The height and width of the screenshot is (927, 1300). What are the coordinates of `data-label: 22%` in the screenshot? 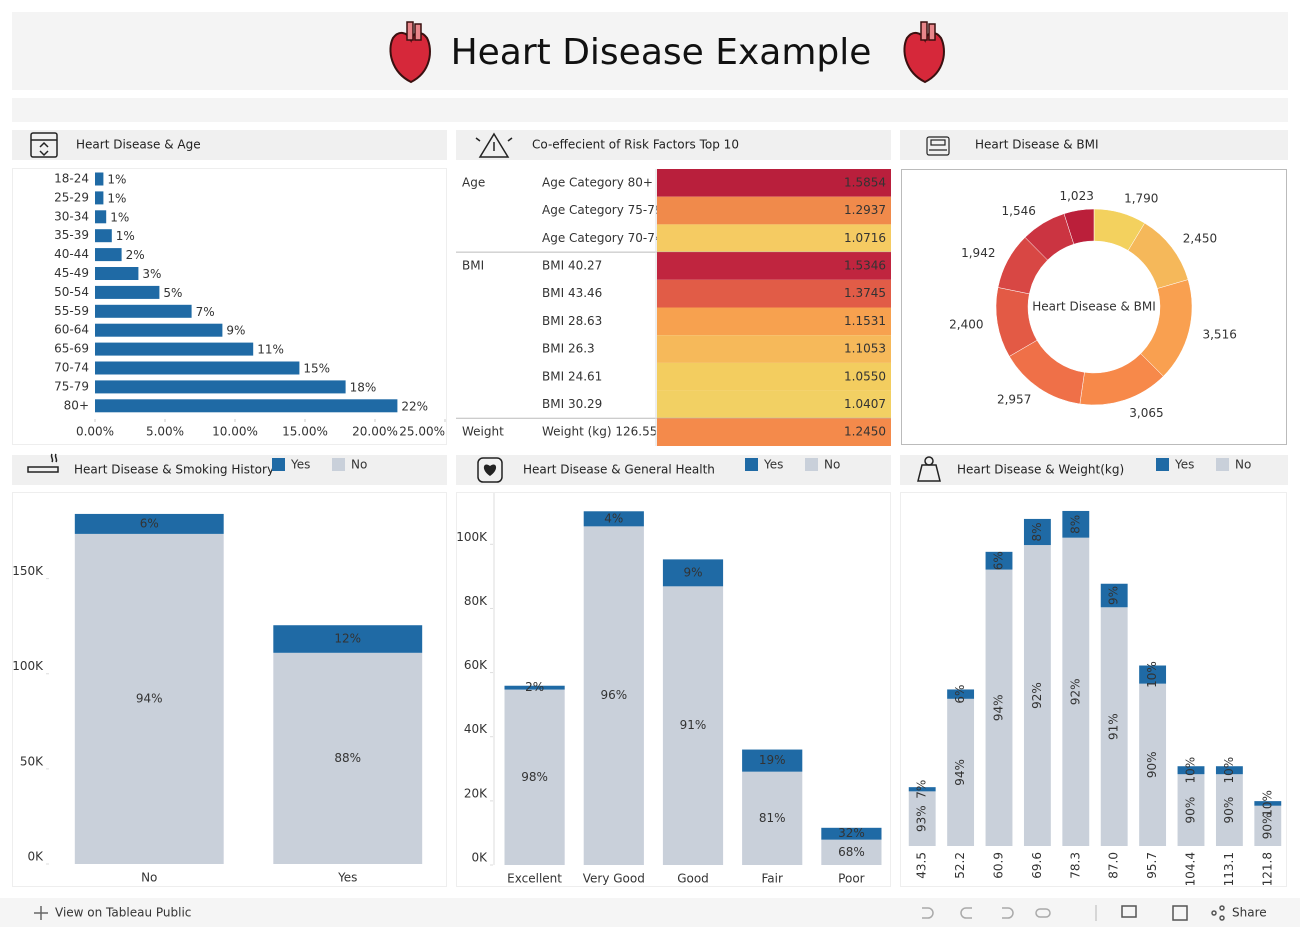 It's located at (414, 406).